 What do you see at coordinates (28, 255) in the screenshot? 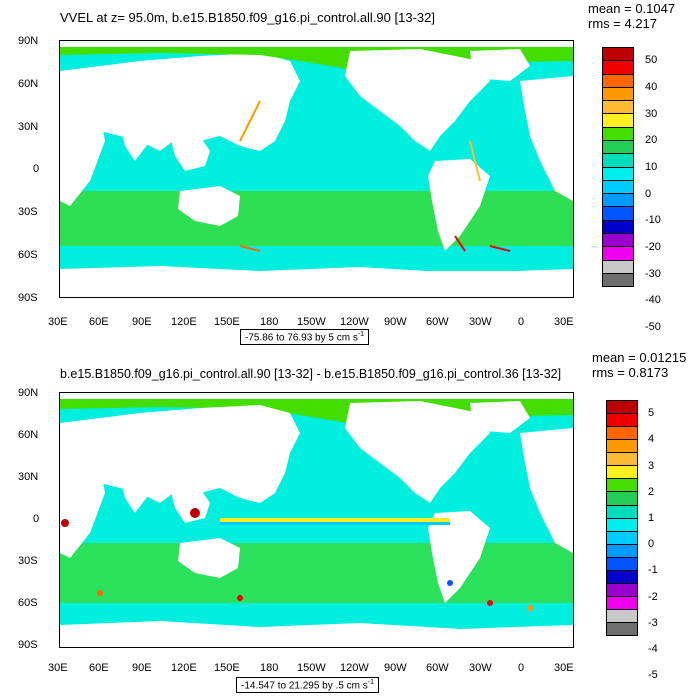
I see `p1-lat-60s: 60S` at bounding box center [28, 255].